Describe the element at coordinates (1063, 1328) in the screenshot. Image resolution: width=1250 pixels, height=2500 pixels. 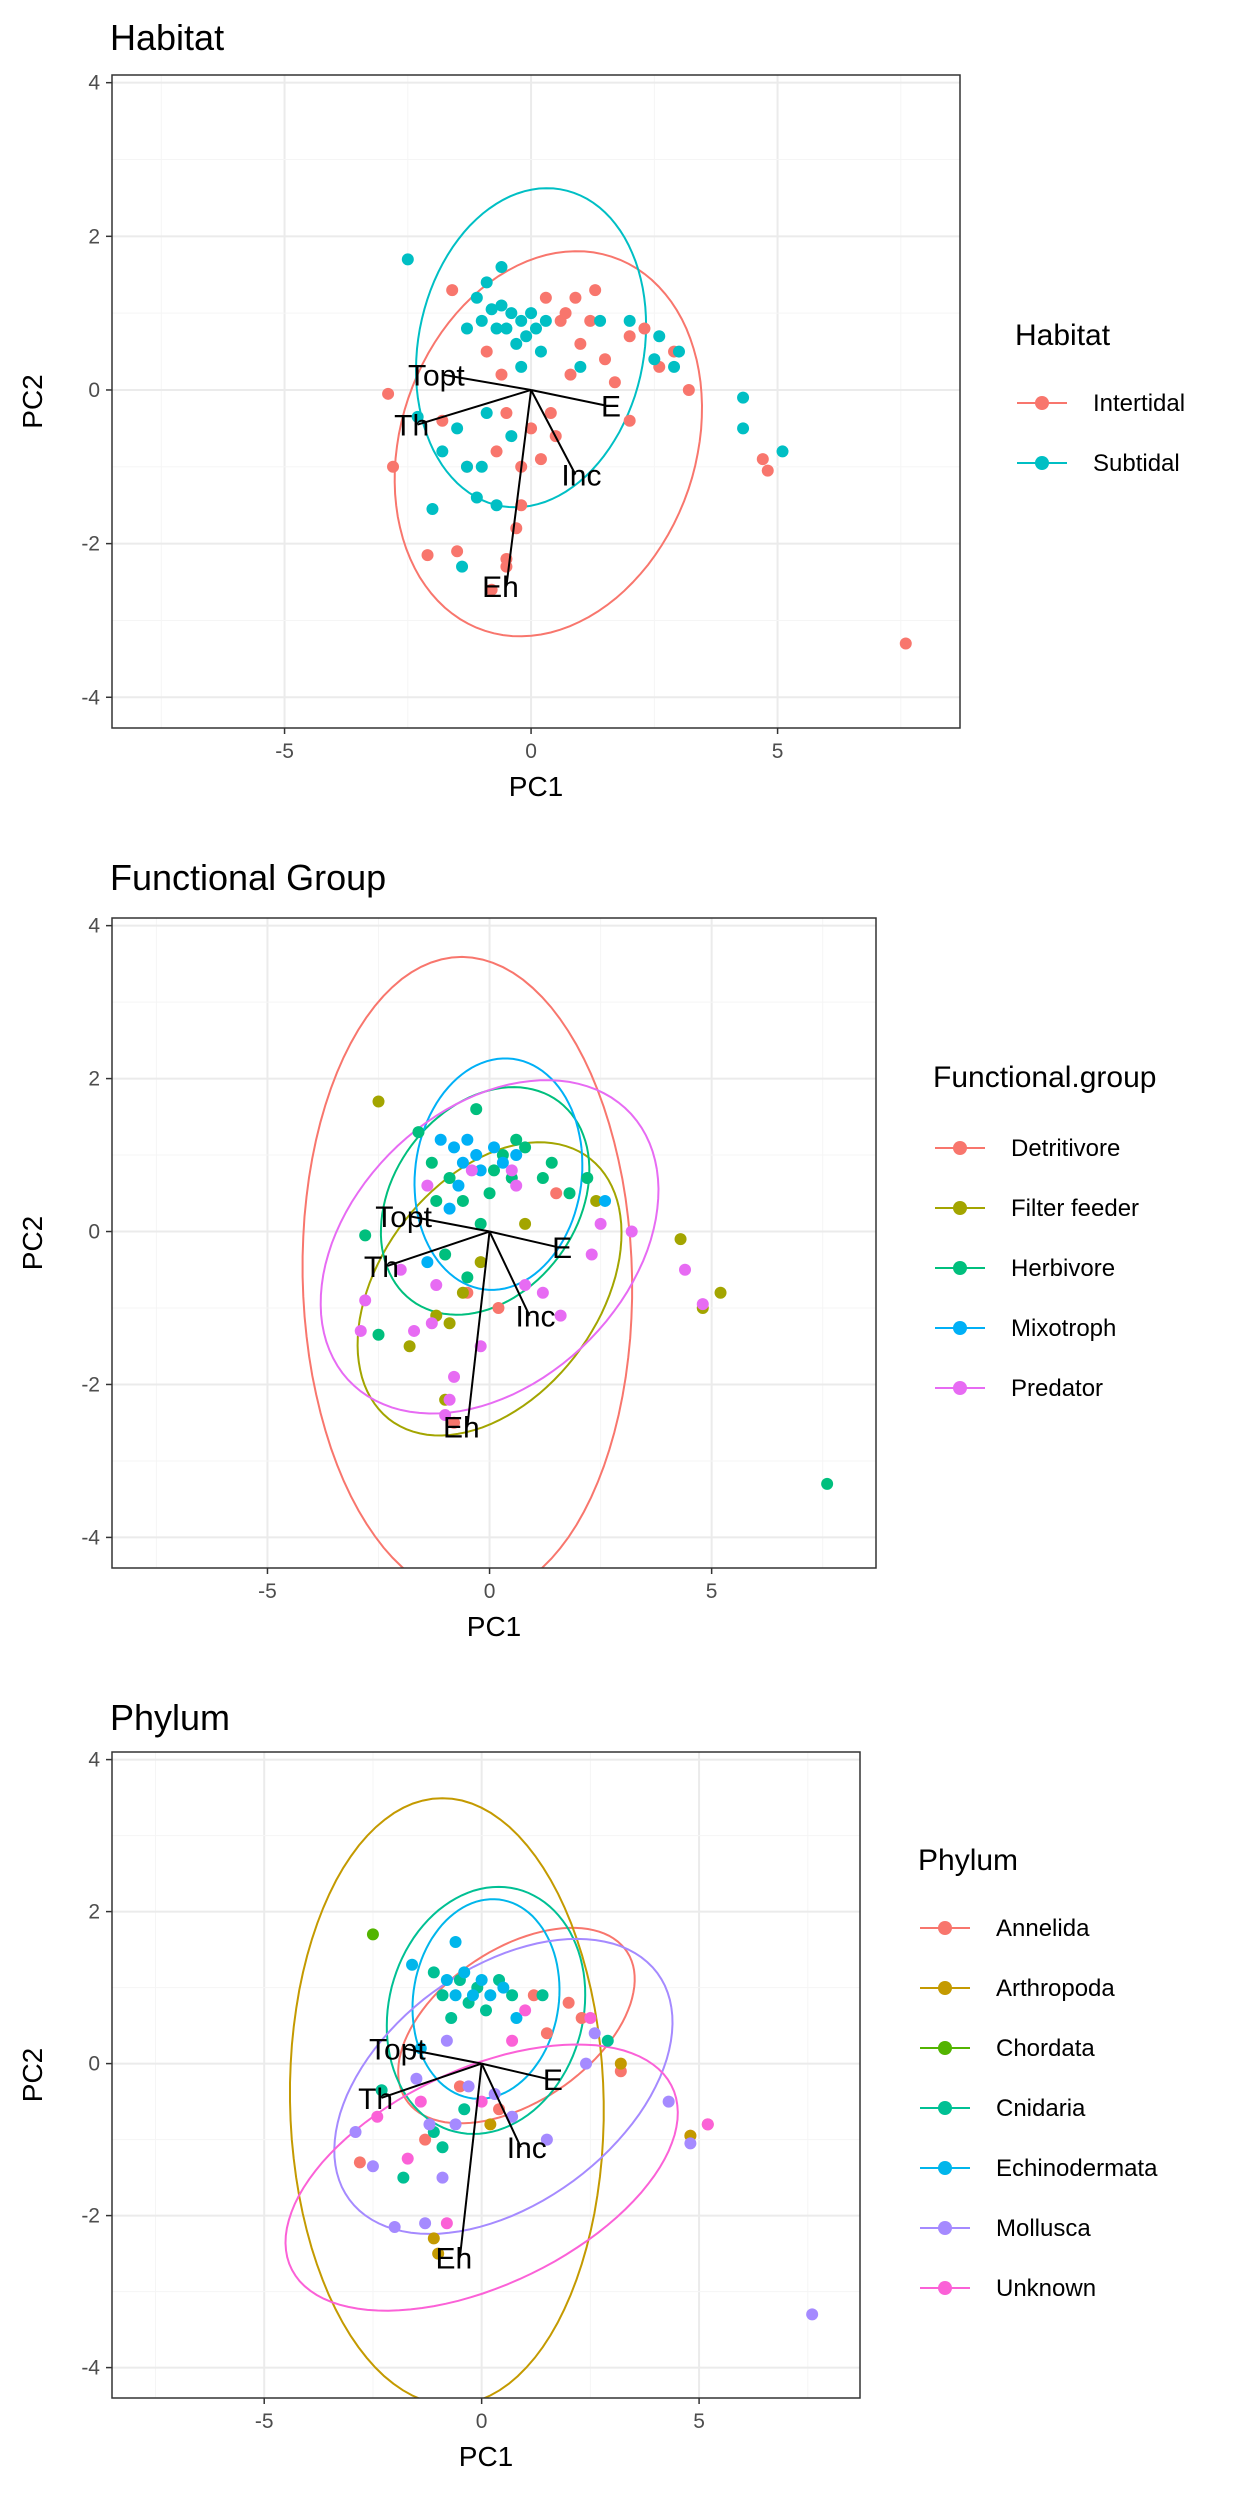
I see `legend-label: Mixotroph` at that location.